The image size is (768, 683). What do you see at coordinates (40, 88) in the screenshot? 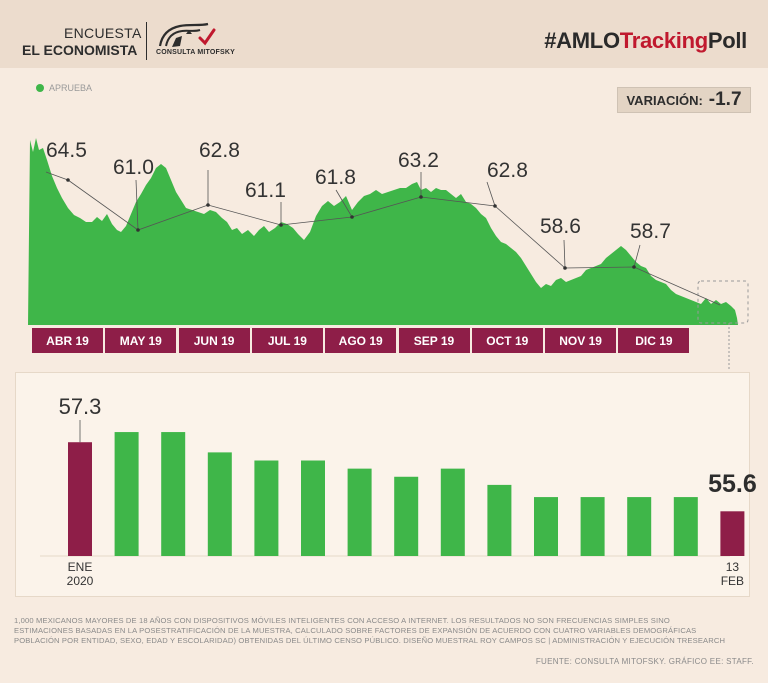
I see `legend-dot-icon` at bounding box center [40, 88].